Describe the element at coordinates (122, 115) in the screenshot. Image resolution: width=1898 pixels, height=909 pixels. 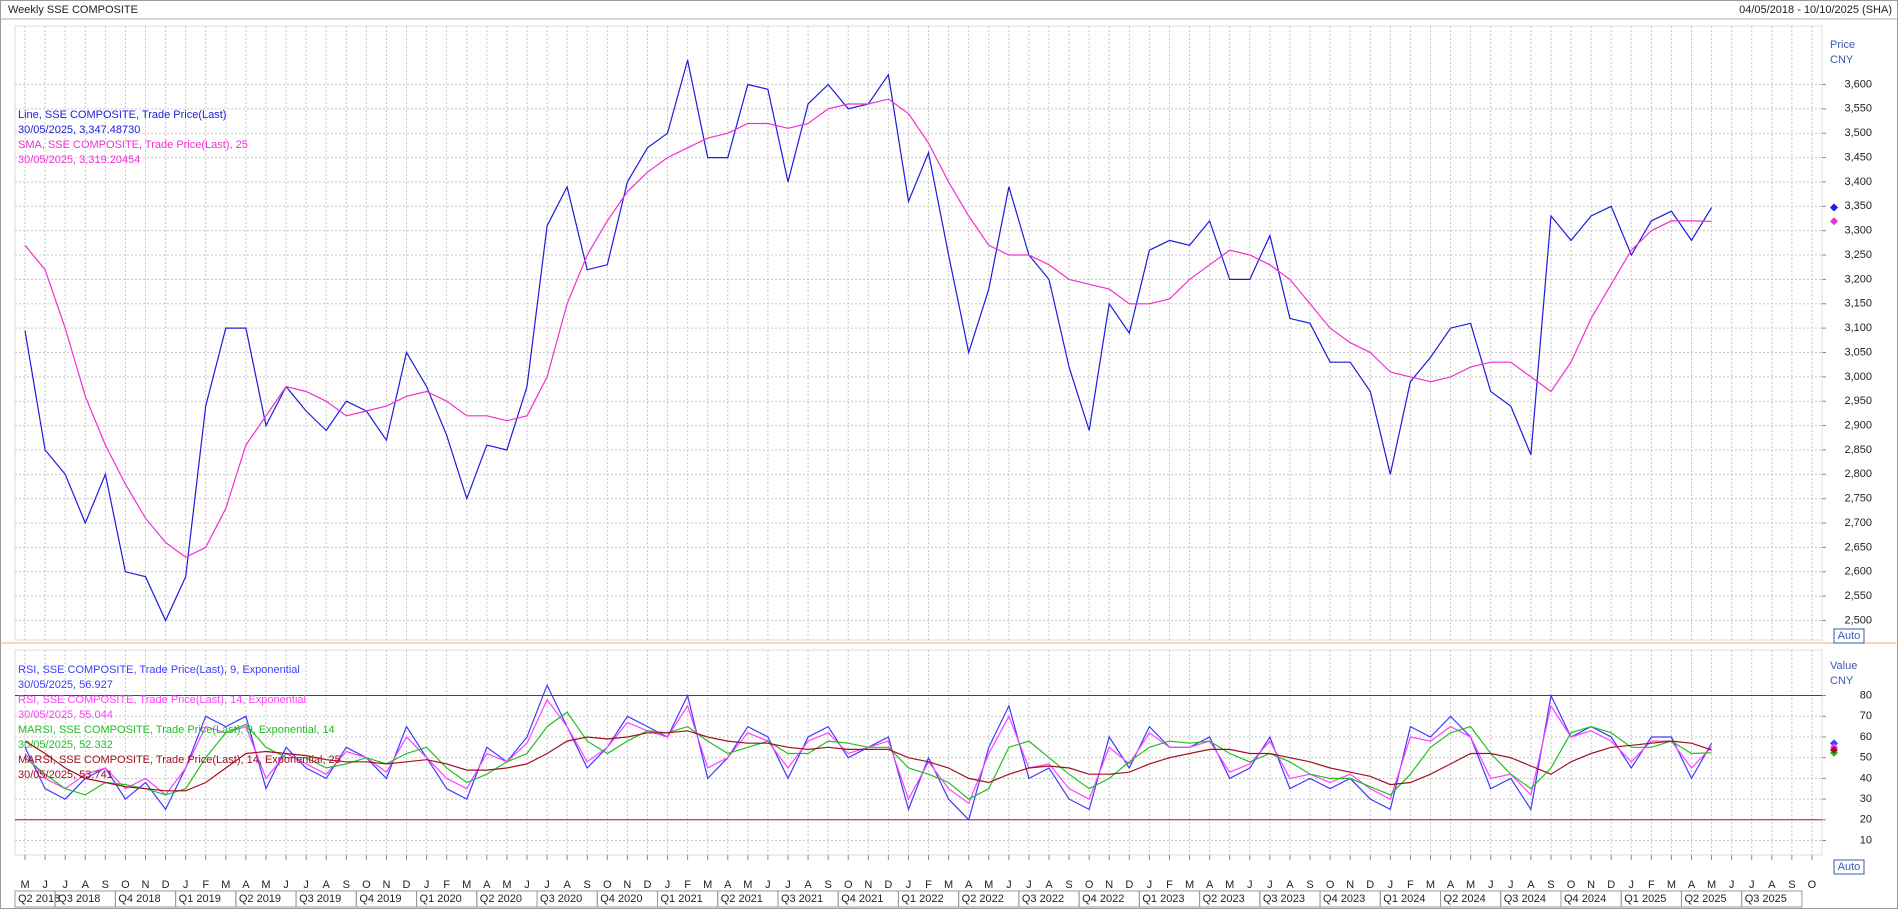
I see `legend-name: Line, SSE COMPOSITE, Trade Price(Last)` at that location.